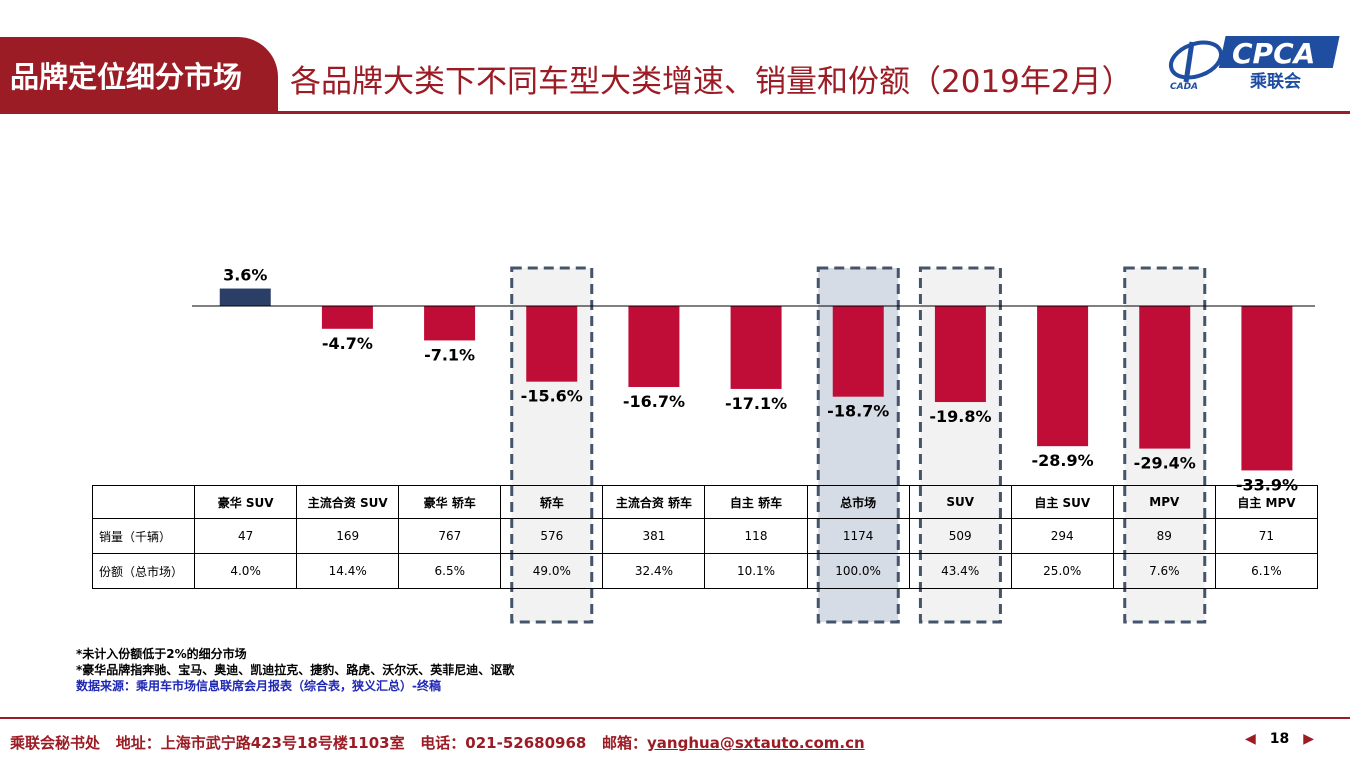 The height and width of the screenshot is (759, 1350). I want to click on footer-phone: 电话：021-52680968, so click(503, 743).